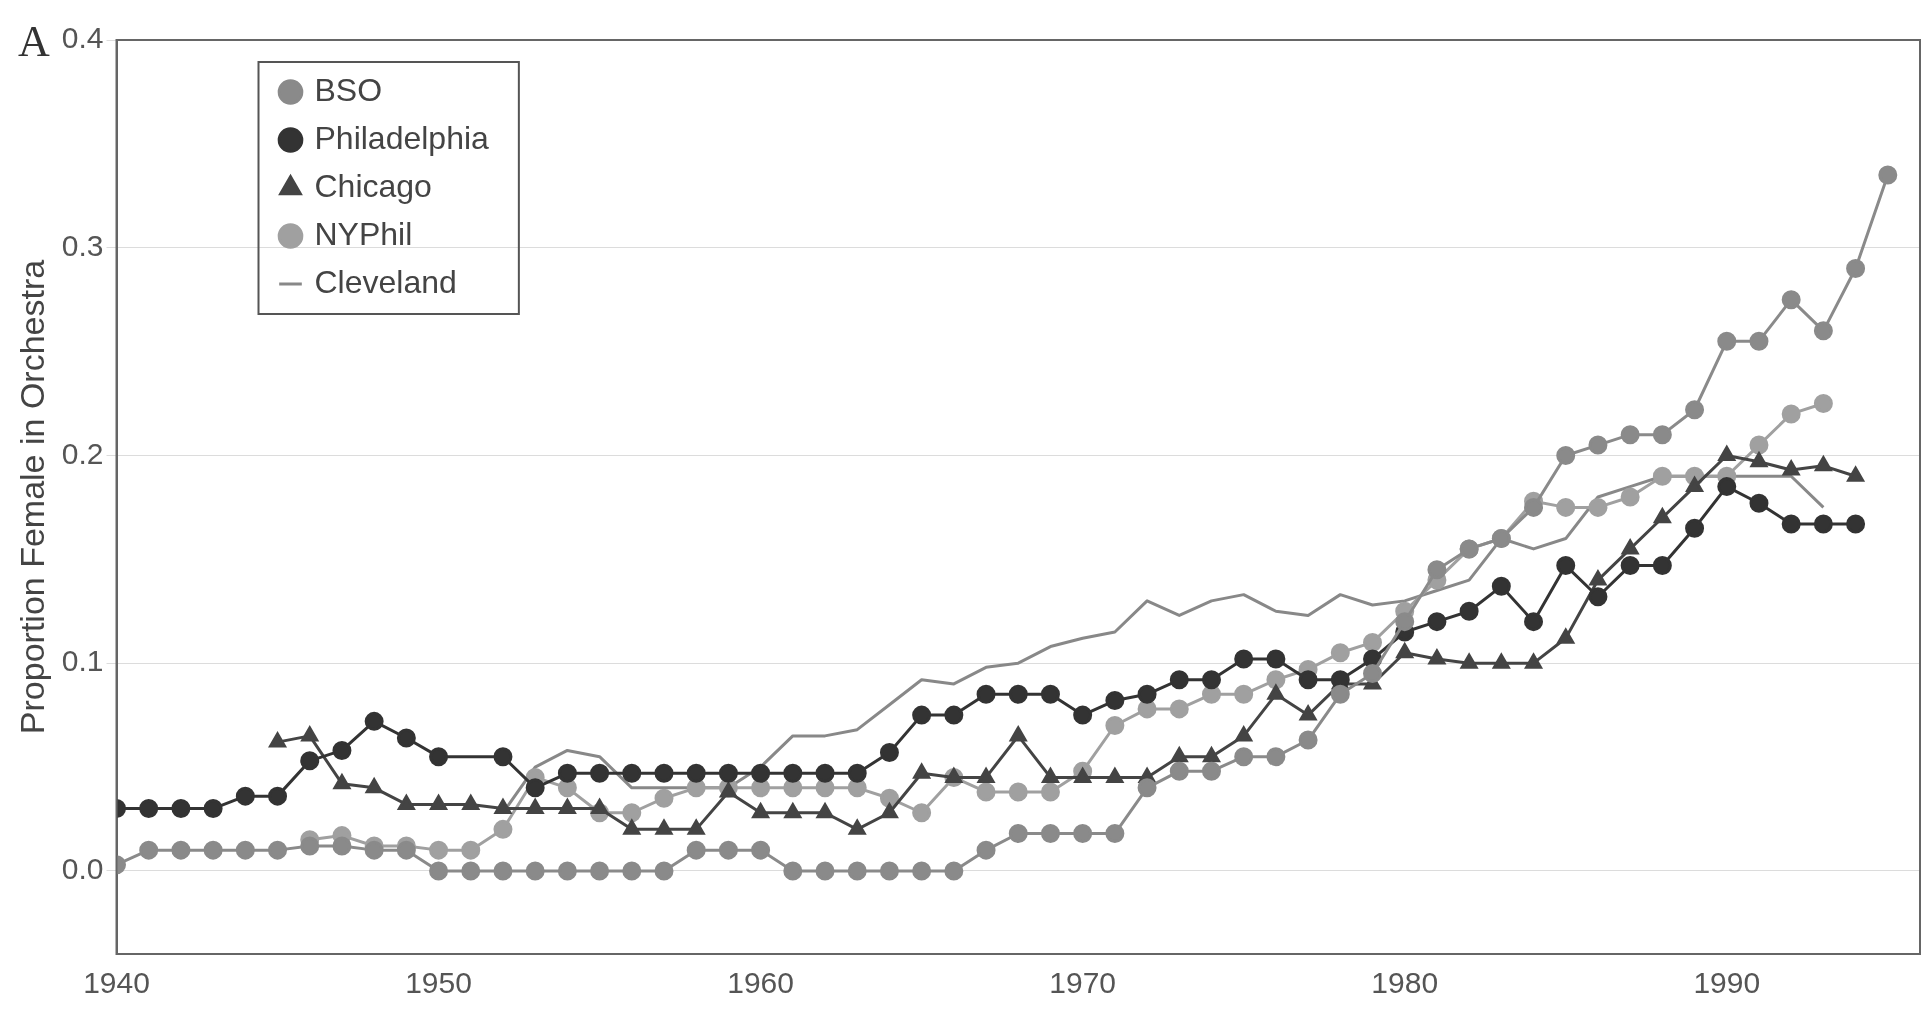  I want to click on y-tick-label: 0.3, so click(82, 245).